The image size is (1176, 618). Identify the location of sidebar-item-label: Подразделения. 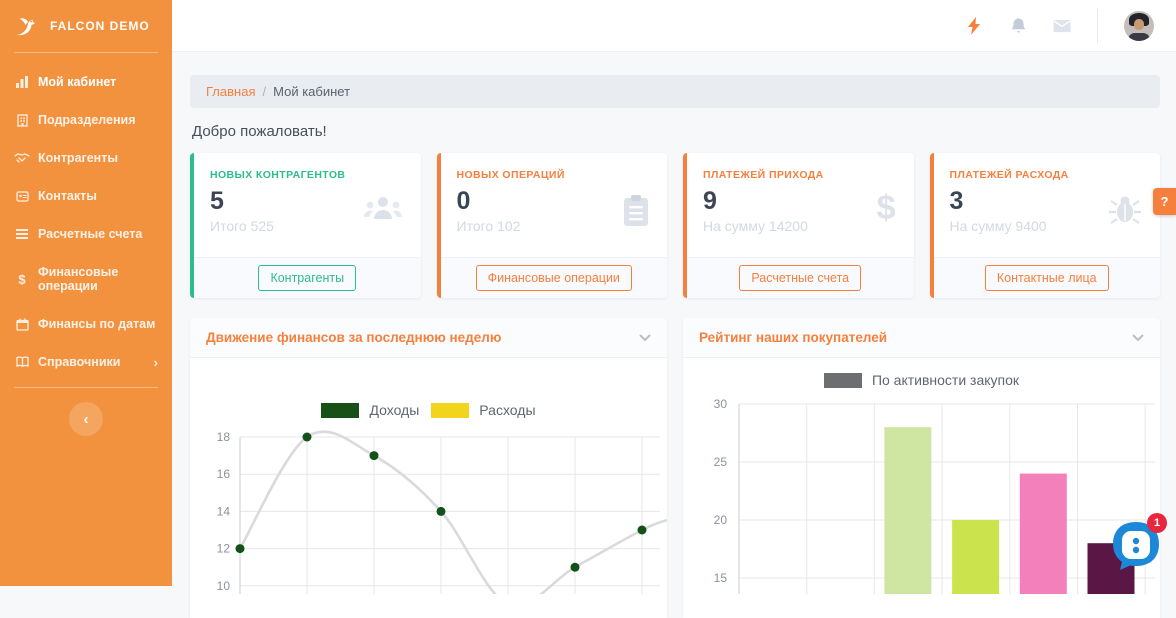
(87, 120).